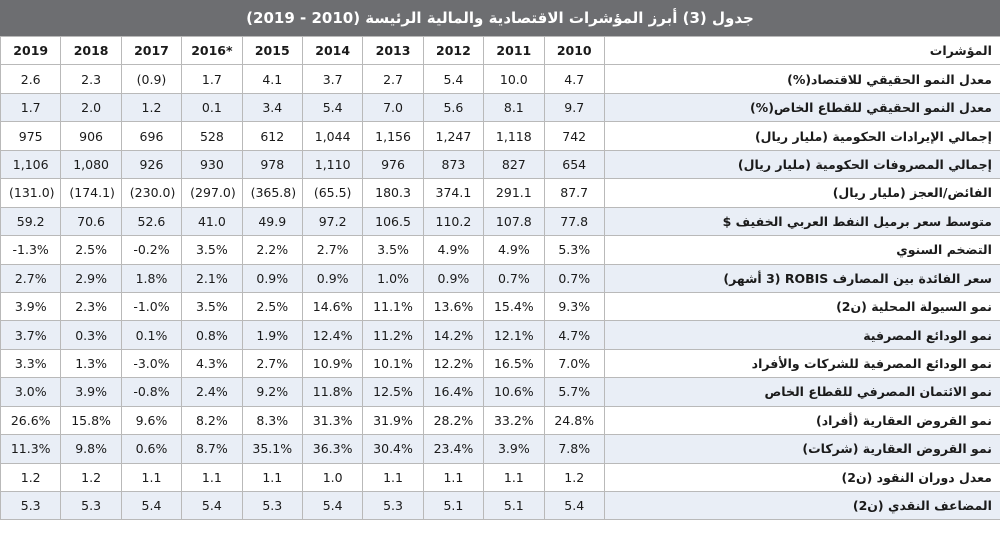 This screenshot has width=1000, height=540. I want to click on value-cell: 742, so click(574, 136).